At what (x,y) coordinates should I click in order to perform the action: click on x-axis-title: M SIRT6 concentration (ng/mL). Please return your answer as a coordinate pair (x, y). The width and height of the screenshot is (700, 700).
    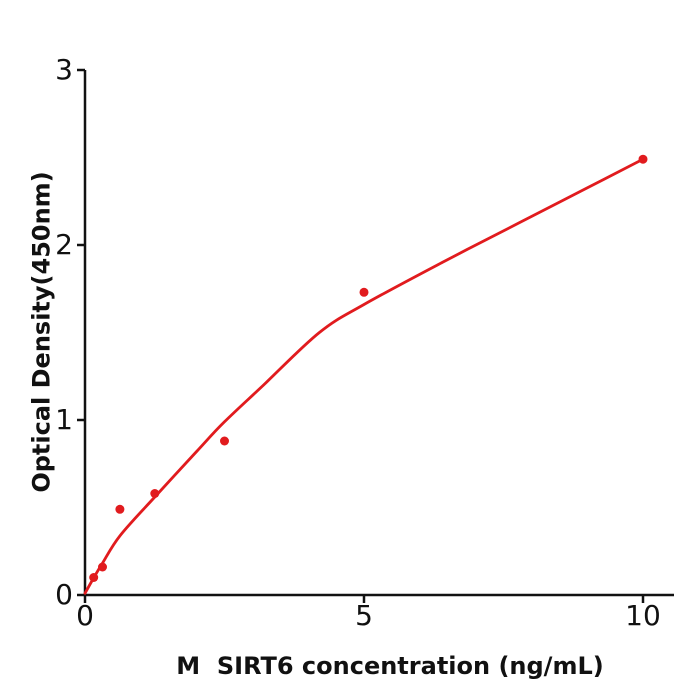
    Looking at the image, I should click on (390, 666).